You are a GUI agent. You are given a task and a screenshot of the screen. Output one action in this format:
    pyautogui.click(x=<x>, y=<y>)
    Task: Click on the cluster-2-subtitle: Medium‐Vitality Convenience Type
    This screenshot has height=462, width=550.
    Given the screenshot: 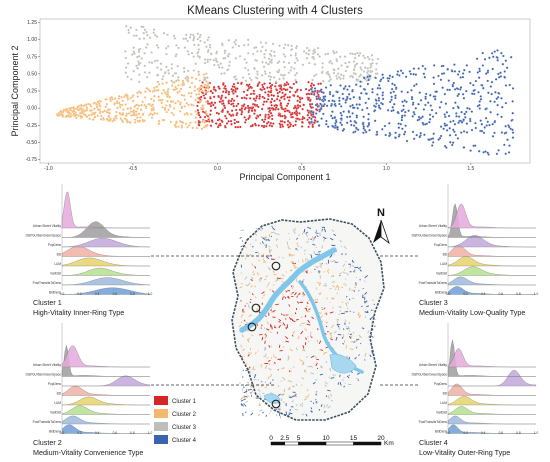 What is the action you would take?
    pyautogui.click(x=88, y=452)
    